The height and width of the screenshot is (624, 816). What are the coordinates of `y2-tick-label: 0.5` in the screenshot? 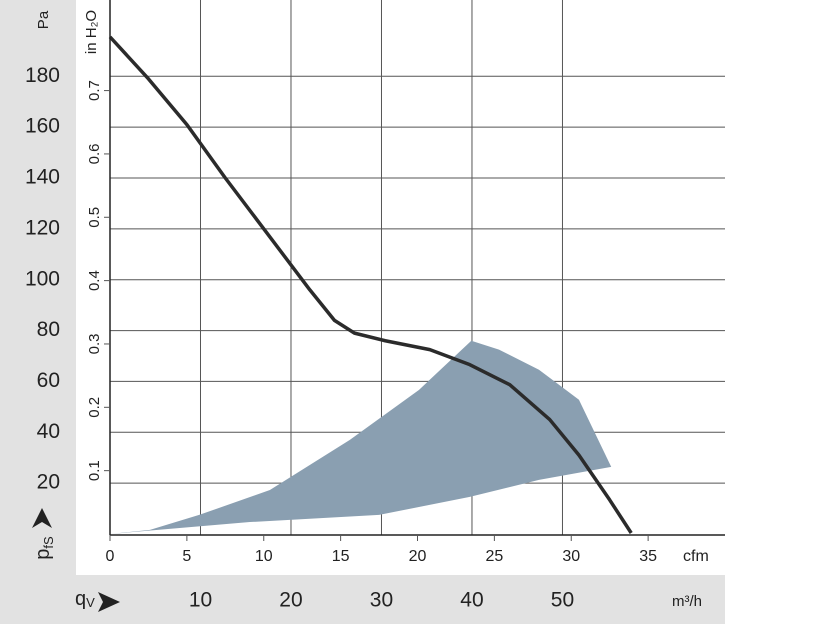 It's located at (94, 217).